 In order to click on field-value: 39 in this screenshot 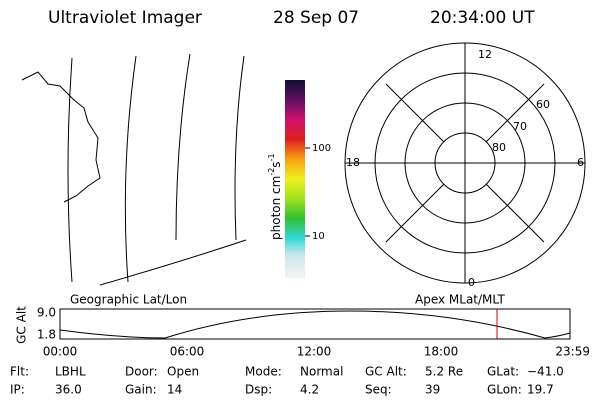, I will do `click(432, 390)`.